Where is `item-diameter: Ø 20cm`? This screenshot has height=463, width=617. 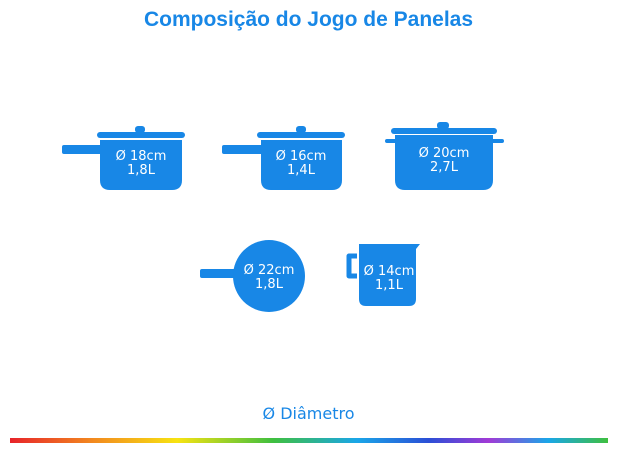
item-diameter: Ø 20cm is located at coordinates (444, 153).